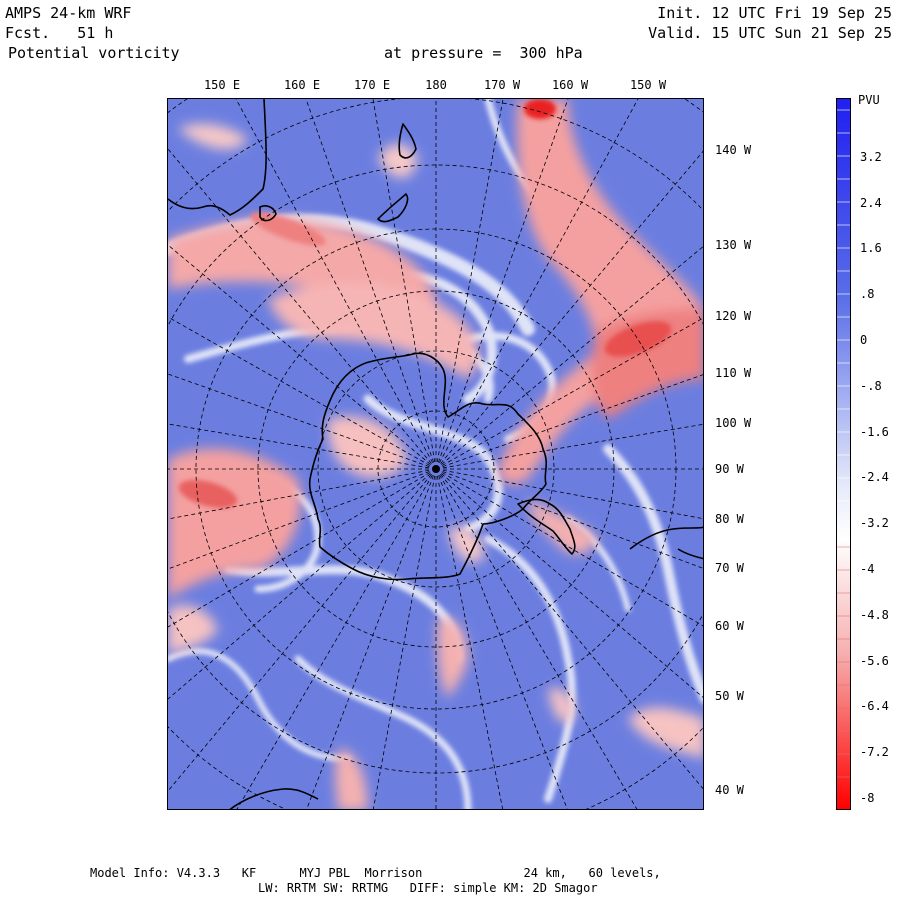  I want to click on new-zealand-south, so click(393, 208).